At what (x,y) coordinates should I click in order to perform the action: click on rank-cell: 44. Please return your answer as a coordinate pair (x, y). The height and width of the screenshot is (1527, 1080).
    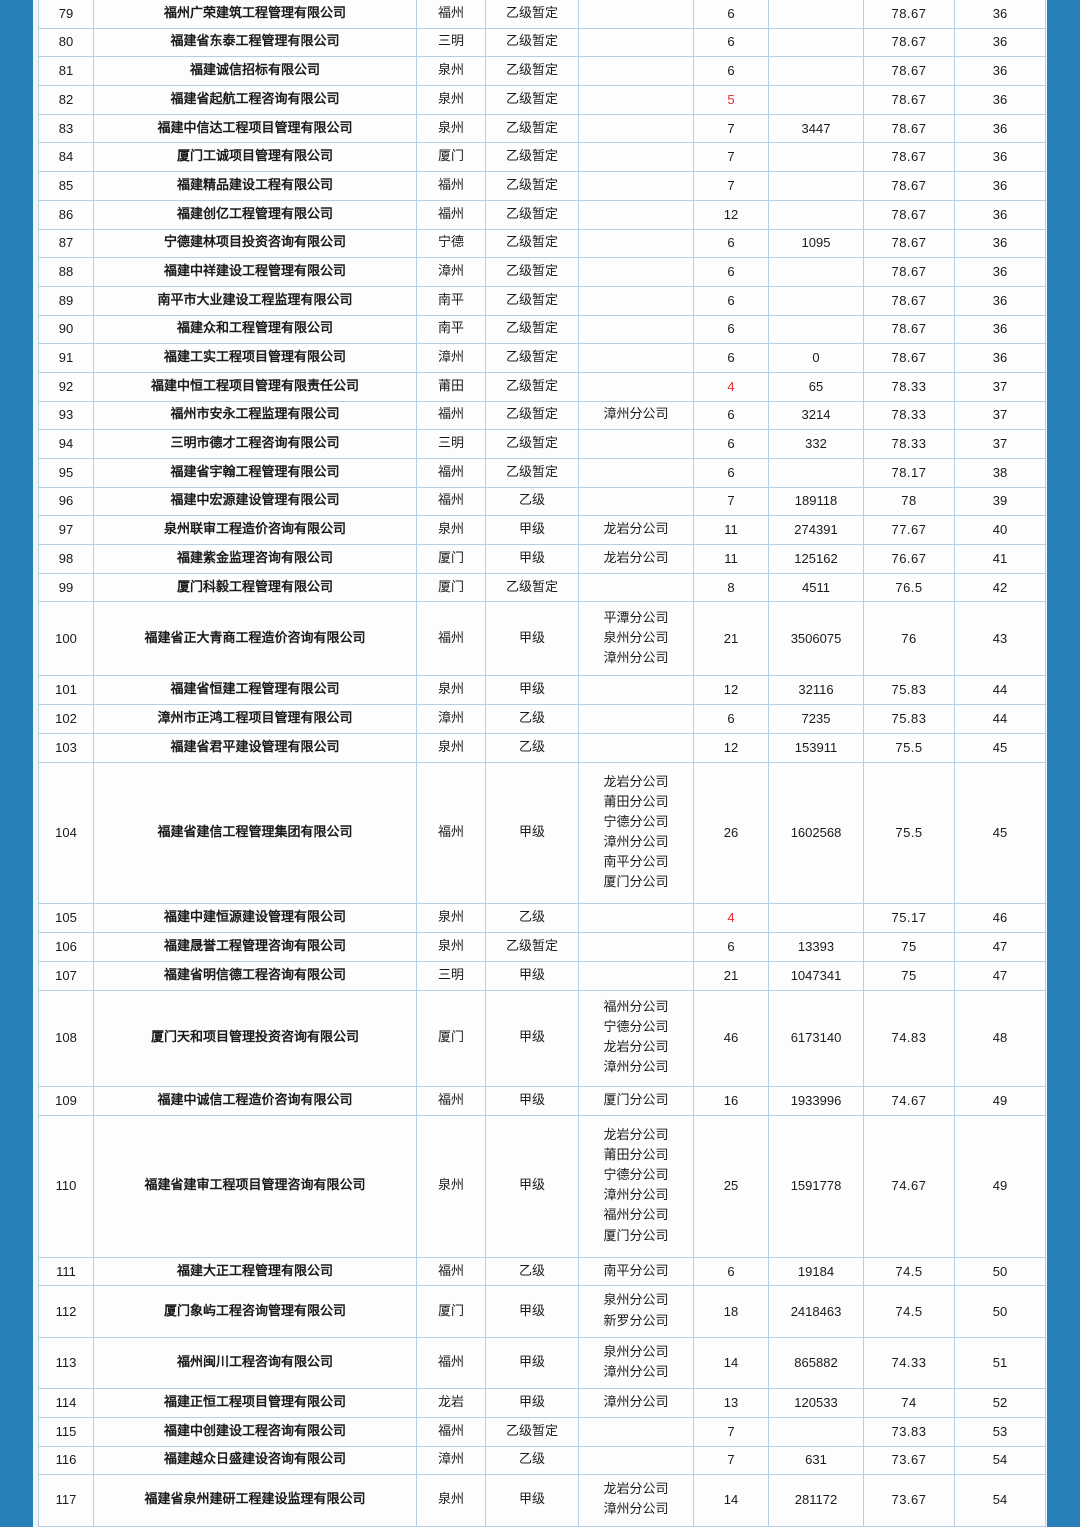
    Looking at the image, I should click on (1000, 690).